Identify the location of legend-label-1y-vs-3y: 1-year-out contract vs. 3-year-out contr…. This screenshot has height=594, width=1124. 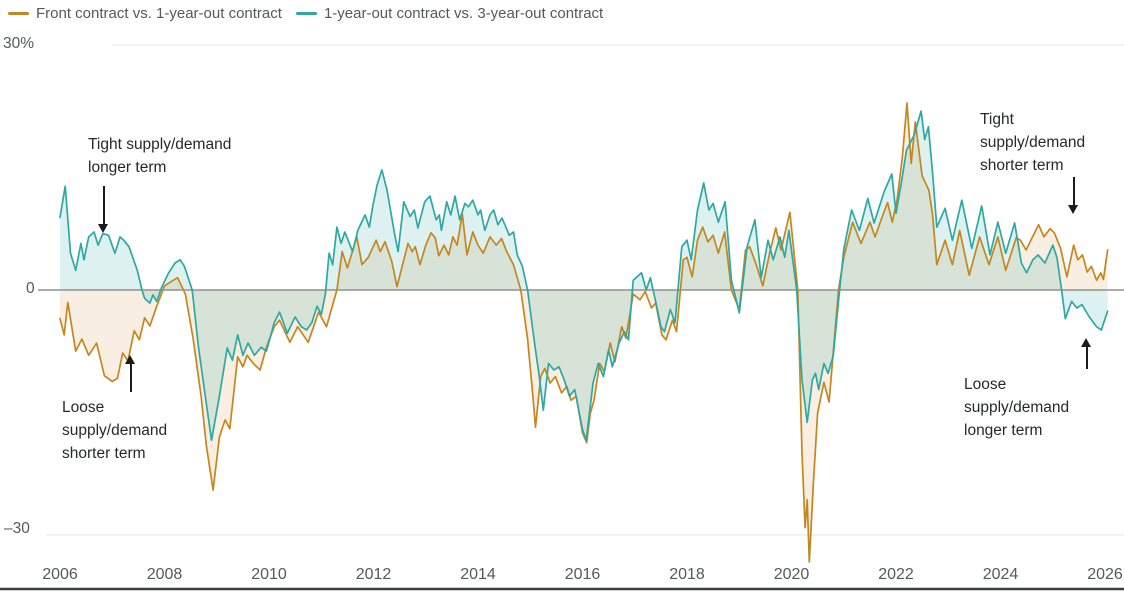
(463, 13).